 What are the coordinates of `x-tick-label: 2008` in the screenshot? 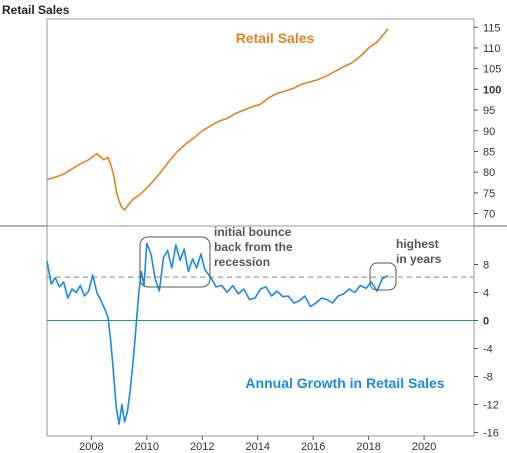 It's located at (91, 447).